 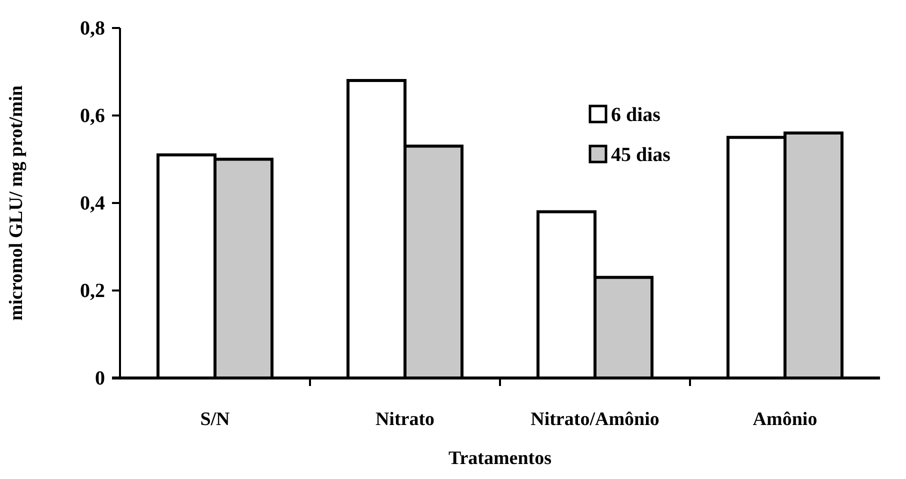 What do you see at coordinates (92, 115) in the screenshot?
I see `y-tick-label: 0,6` at bounding box center [92, 115].